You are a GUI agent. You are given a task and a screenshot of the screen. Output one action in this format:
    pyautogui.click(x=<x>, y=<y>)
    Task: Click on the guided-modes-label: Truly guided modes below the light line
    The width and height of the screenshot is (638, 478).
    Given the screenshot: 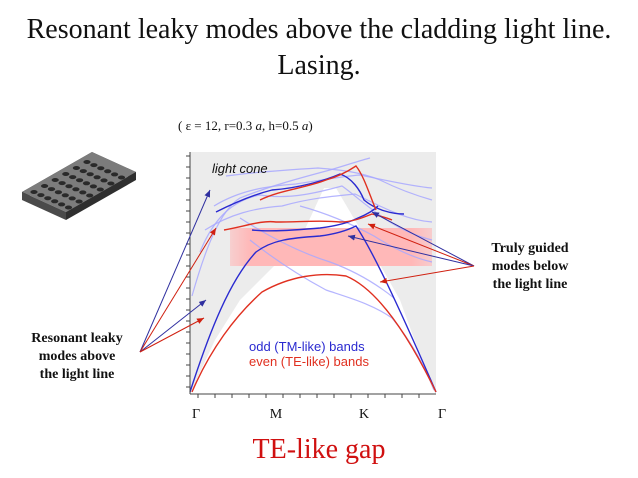 What is the action you would take?
    pyautogui.click(x=530, y=267)
    